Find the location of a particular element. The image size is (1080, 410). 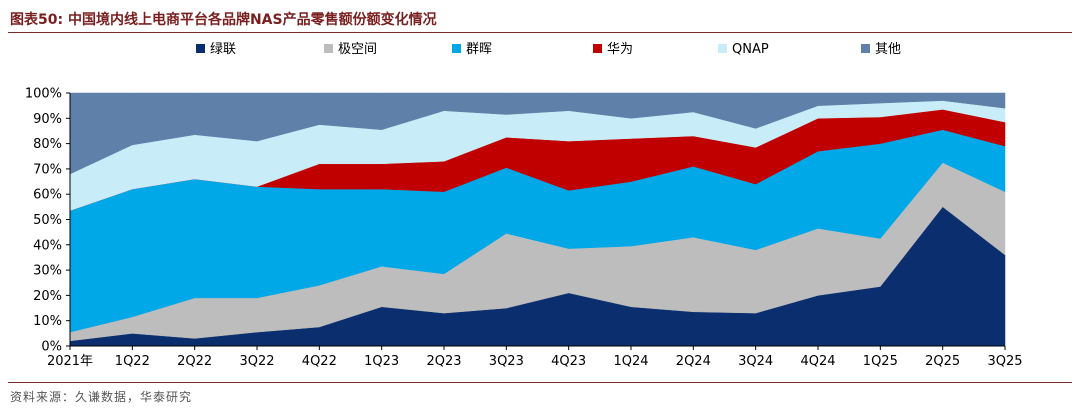

x-tick-label: 3Q25 is located at coordinates (1004, 361).